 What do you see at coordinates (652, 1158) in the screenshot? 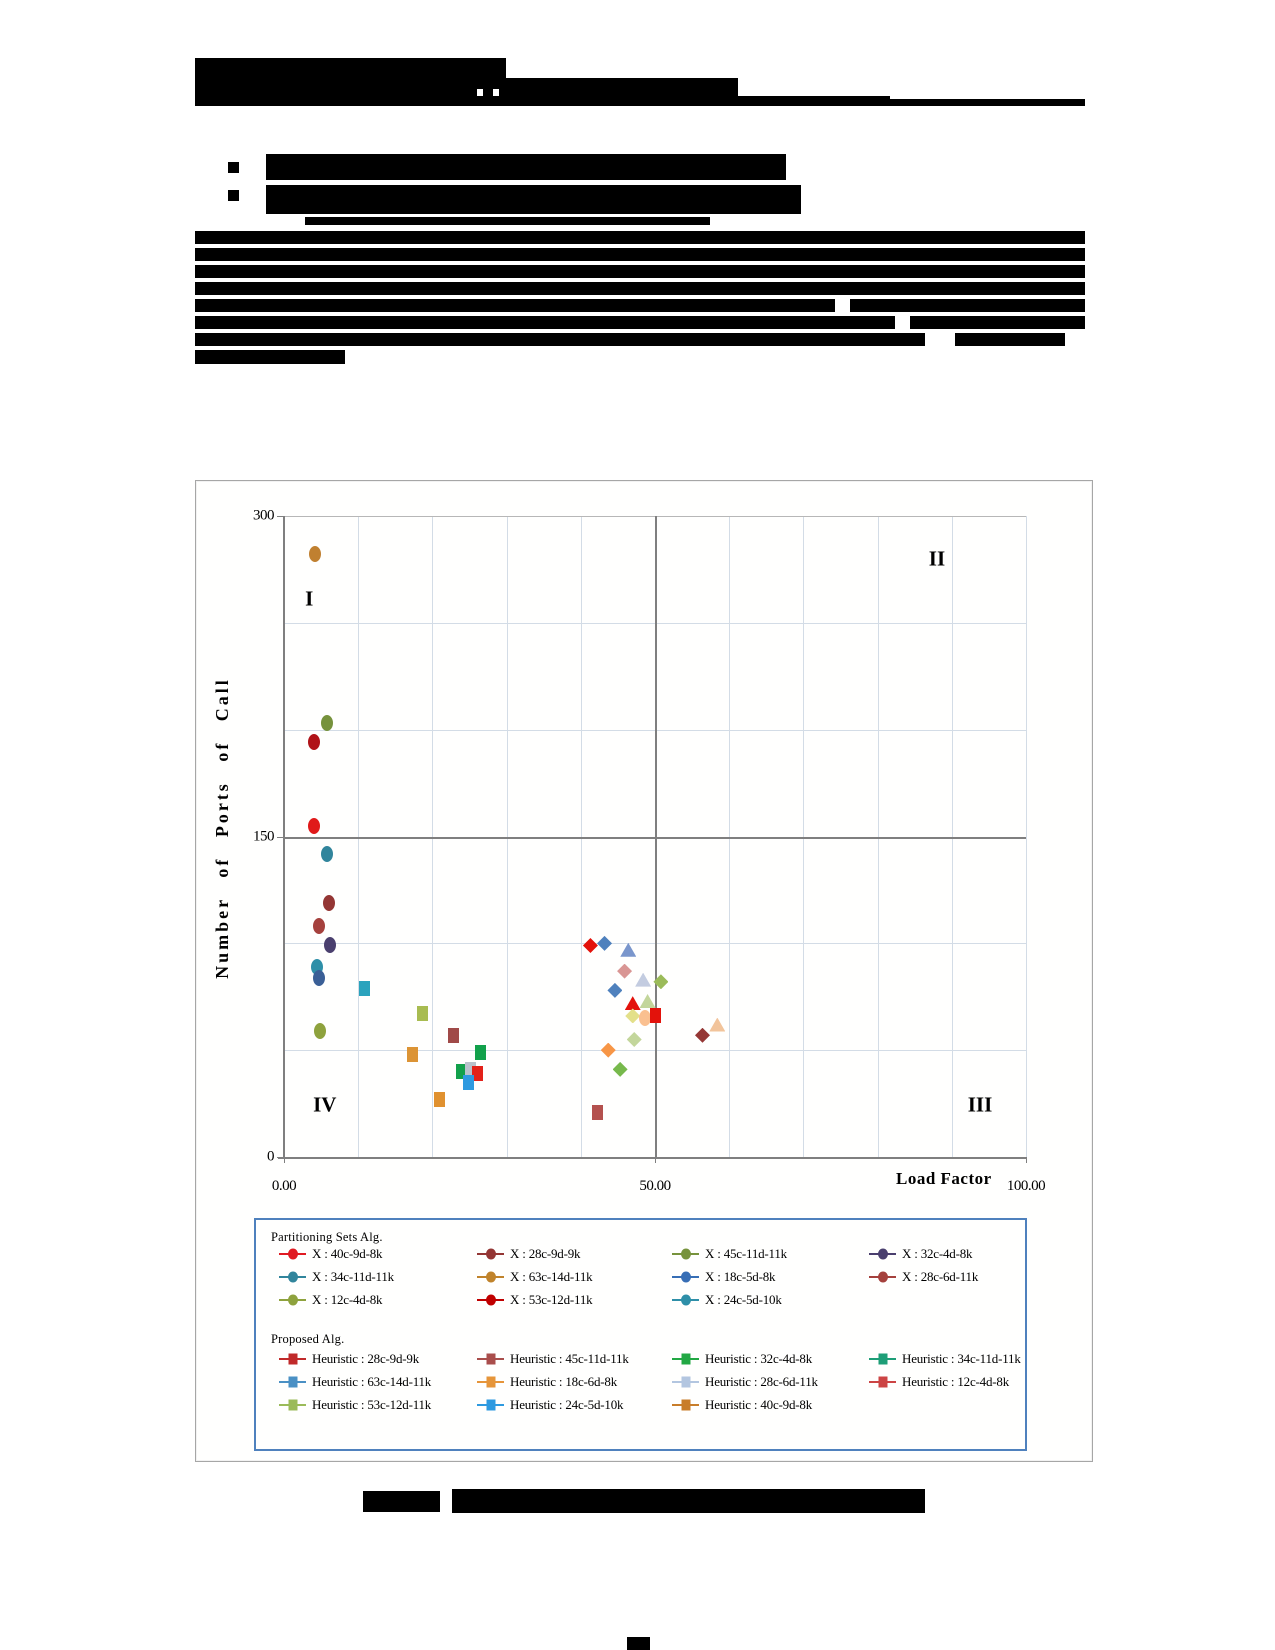
I see `x-axis-line` at bounding box center [652, 1158].